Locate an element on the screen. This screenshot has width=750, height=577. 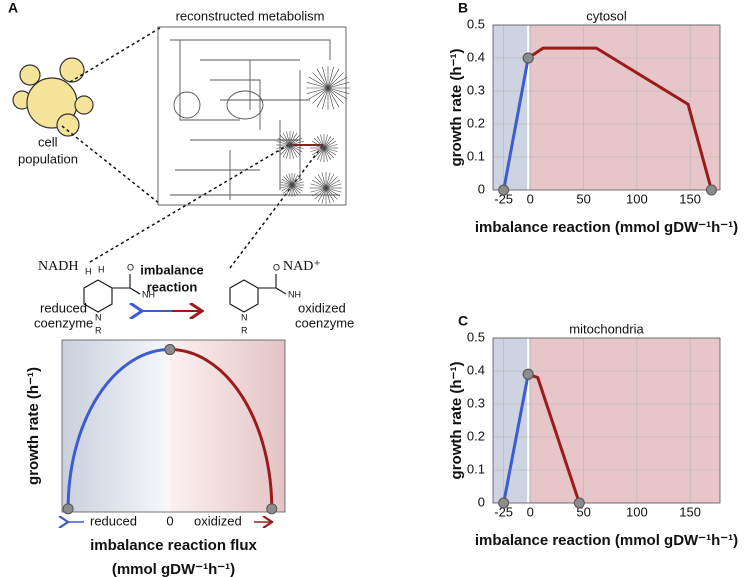
shade-reduced is located at coordinates (511, 107).